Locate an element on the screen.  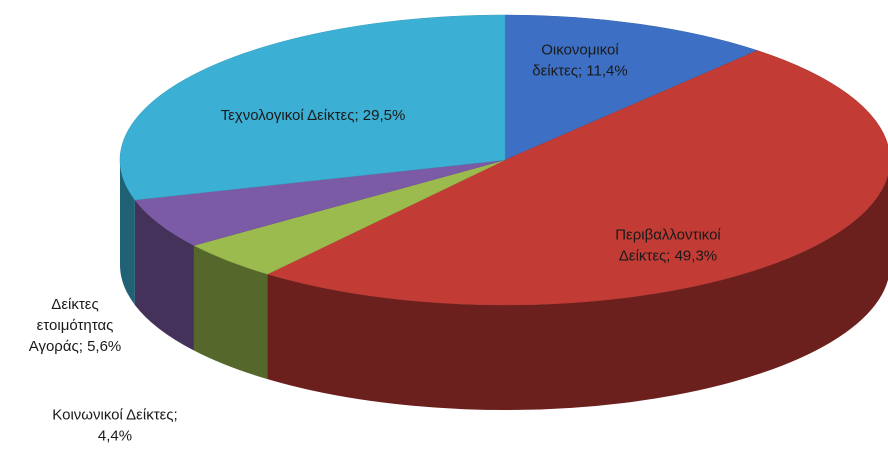
data-label: Τεχνολογικοί Δείκτες; 29,5% is located at coordinates (313, 115).